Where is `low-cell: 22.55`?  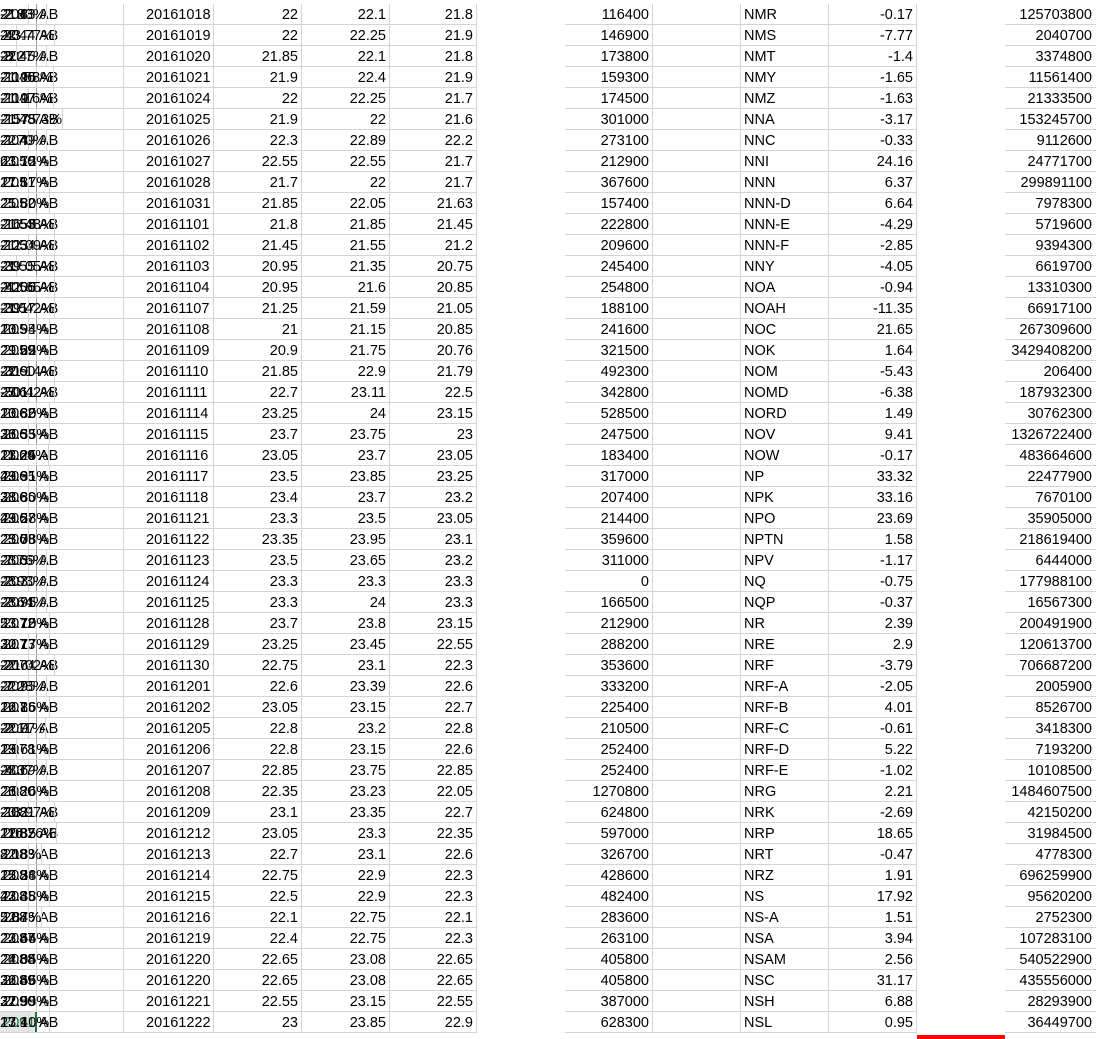
low-cell: 22.55 is located at coordinates (433, 644).